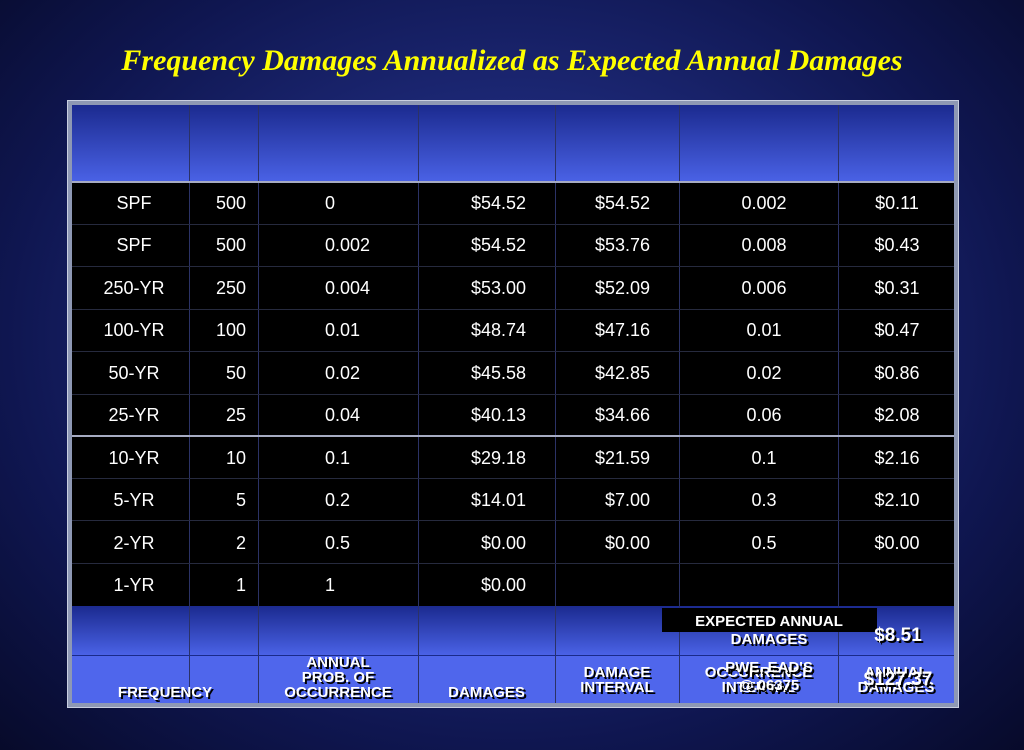 The height and width of the screenshot is (750, 1024). I want to click on cell-return-period: 50, so click(235, 373).